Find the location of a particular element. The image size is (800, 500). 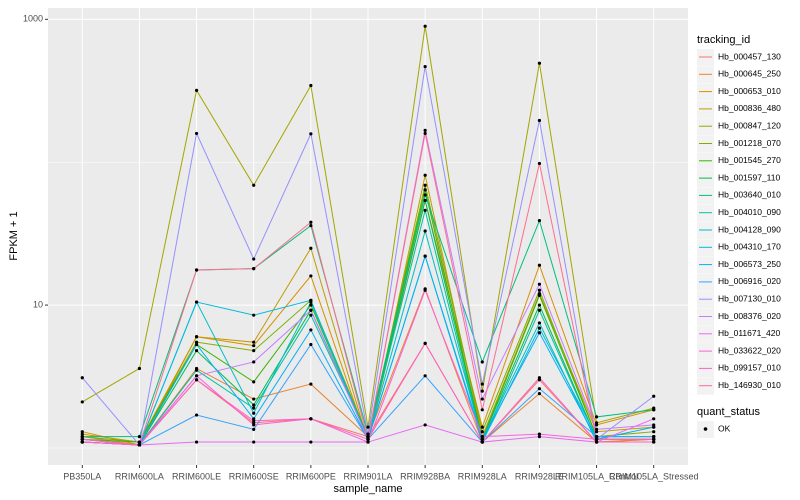

x-tick-label: RRIM901LA is located at coordinates (367, 476).